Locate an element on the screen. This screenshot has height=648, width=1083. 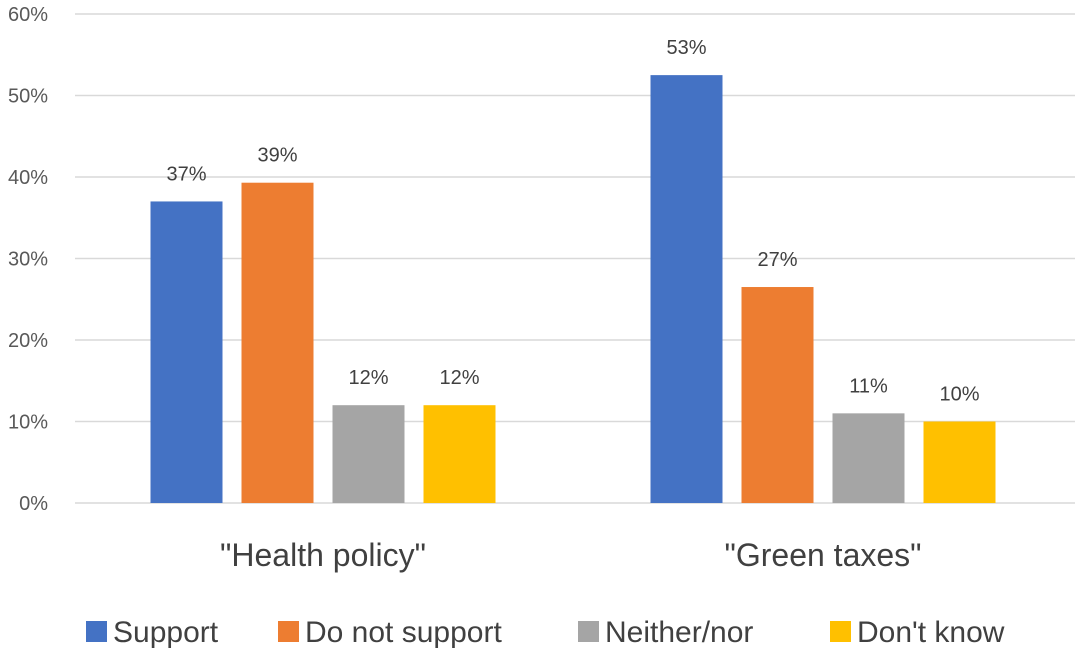
legend-label: Neither/nor is located at coordinates (679, 632).